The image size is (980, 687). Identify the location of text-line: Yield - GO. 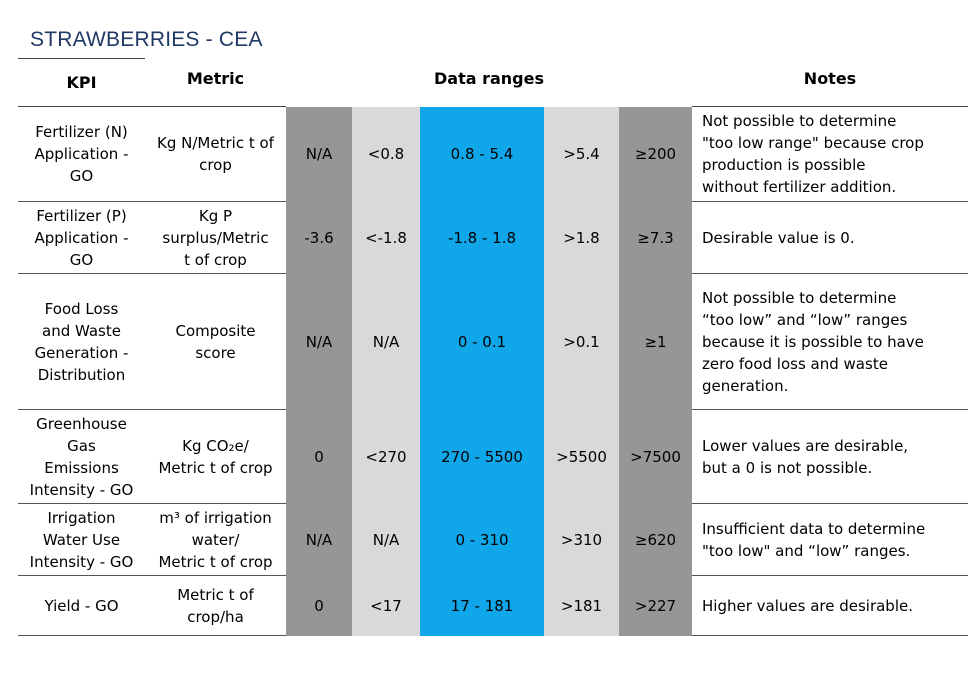
(81, 605).